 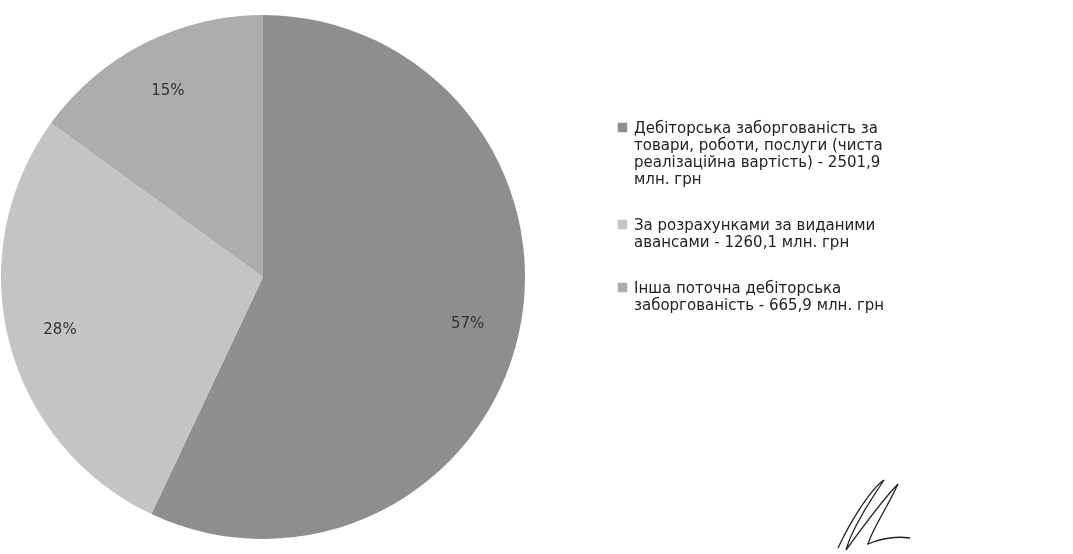 What do you see at coordinates (157, 146) in the screenshot?
I see `pie-slice` at bounding box center [157, 146].